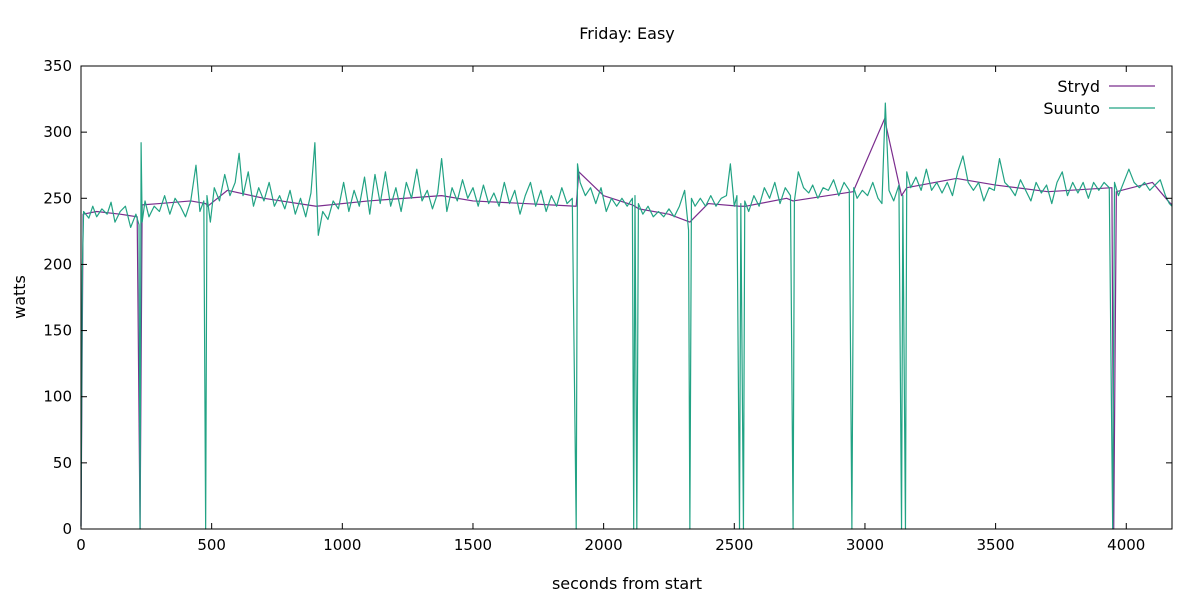 Image resolution: width=1200 pixels, height=600 pixels. What do you see at coordinates (627, 33) in the screenshot?
I see `chart-title: Friday: Easy` at bounding box center [627, 33].